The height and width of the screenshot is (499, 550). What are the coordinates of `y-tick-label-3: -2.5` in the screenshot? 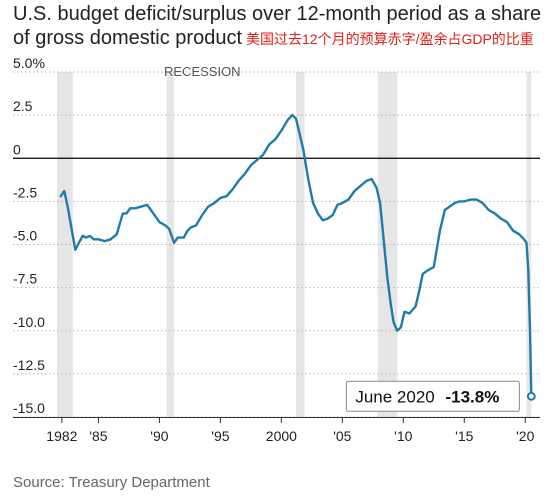 It's located at (25, 192).